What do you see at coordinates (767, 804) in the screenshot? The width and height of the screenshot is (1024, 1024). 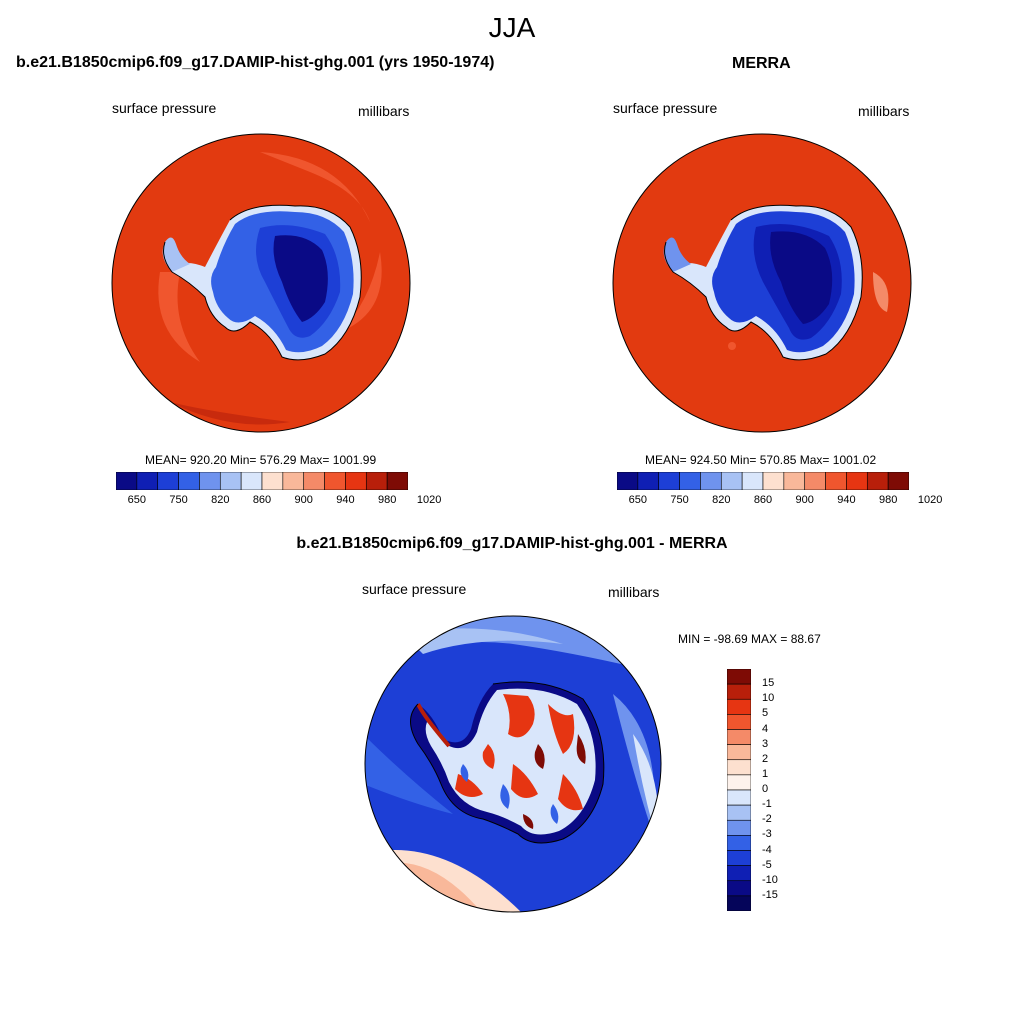 I see `colorbar-tick-label: -1` at bounding box center [767, 804].